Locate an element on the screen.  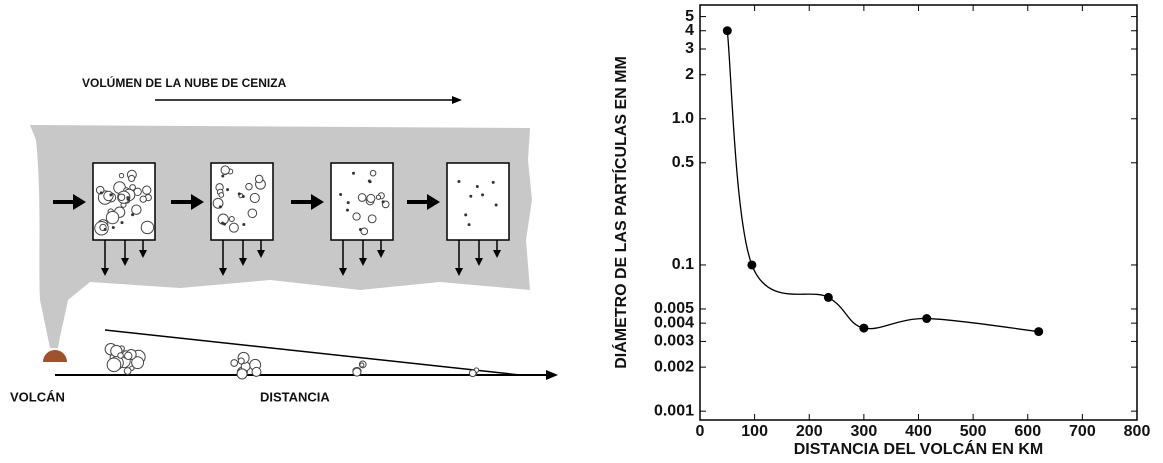
y-tick-label: 0.004 is located at coordinates (674, 322).